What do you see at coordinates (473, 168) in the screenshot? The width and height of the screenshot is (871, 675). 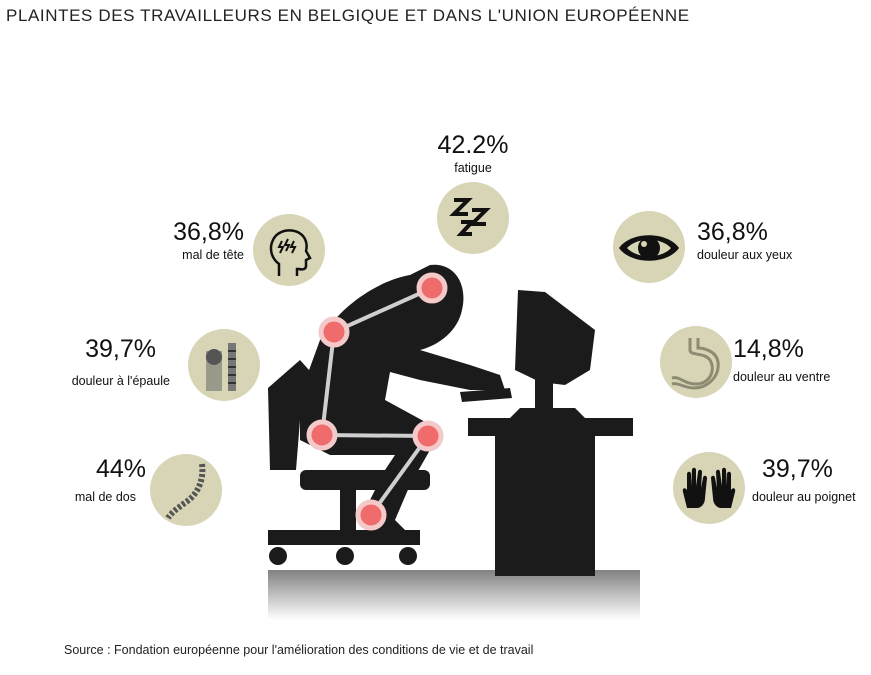 I see `fatigue-label: fatigue` at bounding box center [473, 168].